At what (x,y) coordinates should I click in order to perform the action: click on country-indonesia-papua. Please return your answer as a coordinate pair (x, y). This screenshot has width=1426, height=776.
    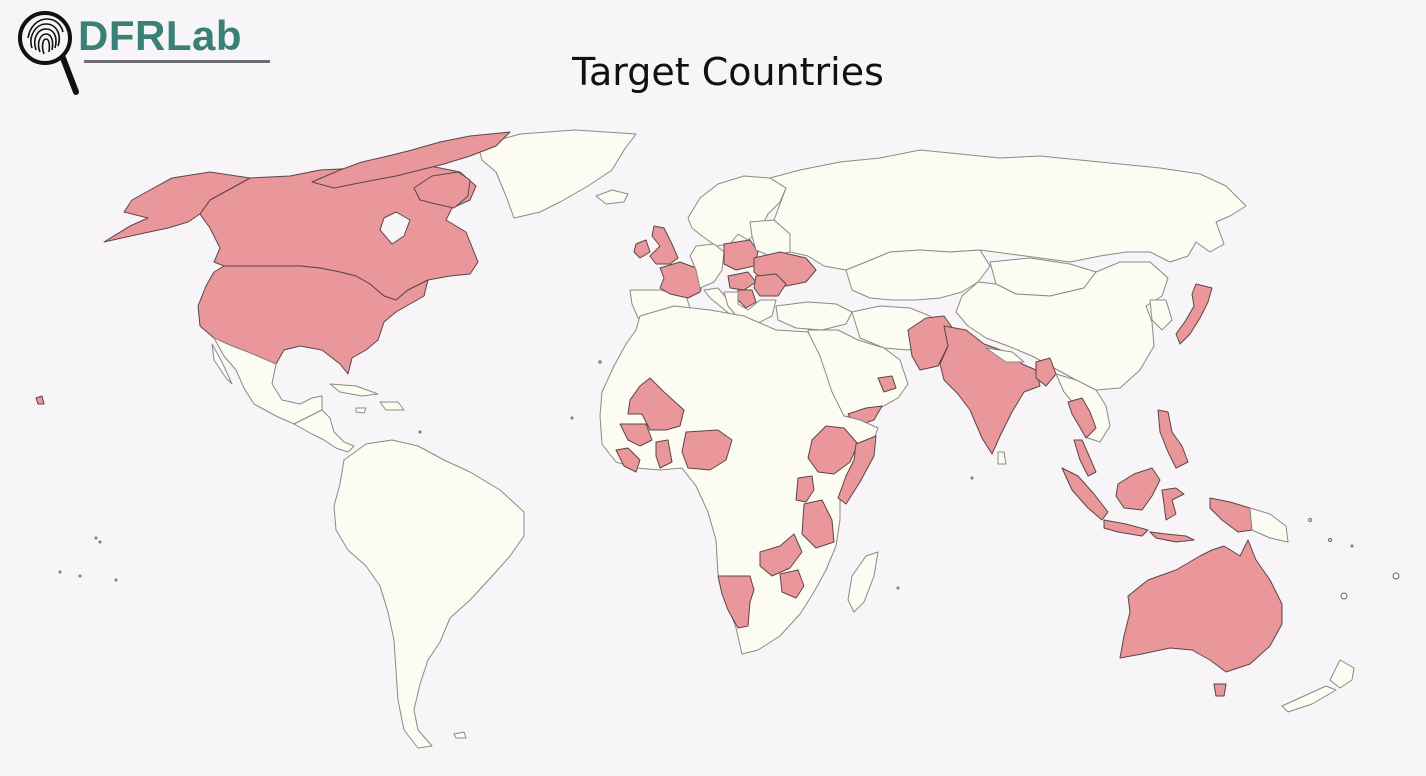
    Looking at the image, I should click on (1231, 515).